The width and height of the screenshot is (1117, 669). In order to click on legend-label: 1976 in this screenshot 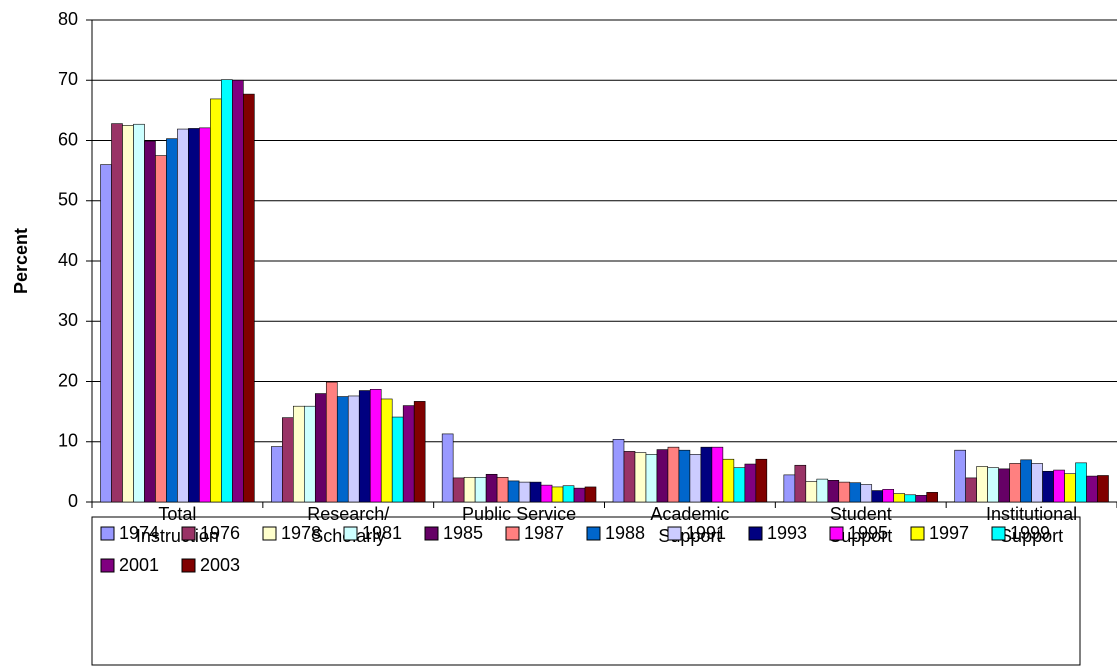, I will do `click(220, 533)`.